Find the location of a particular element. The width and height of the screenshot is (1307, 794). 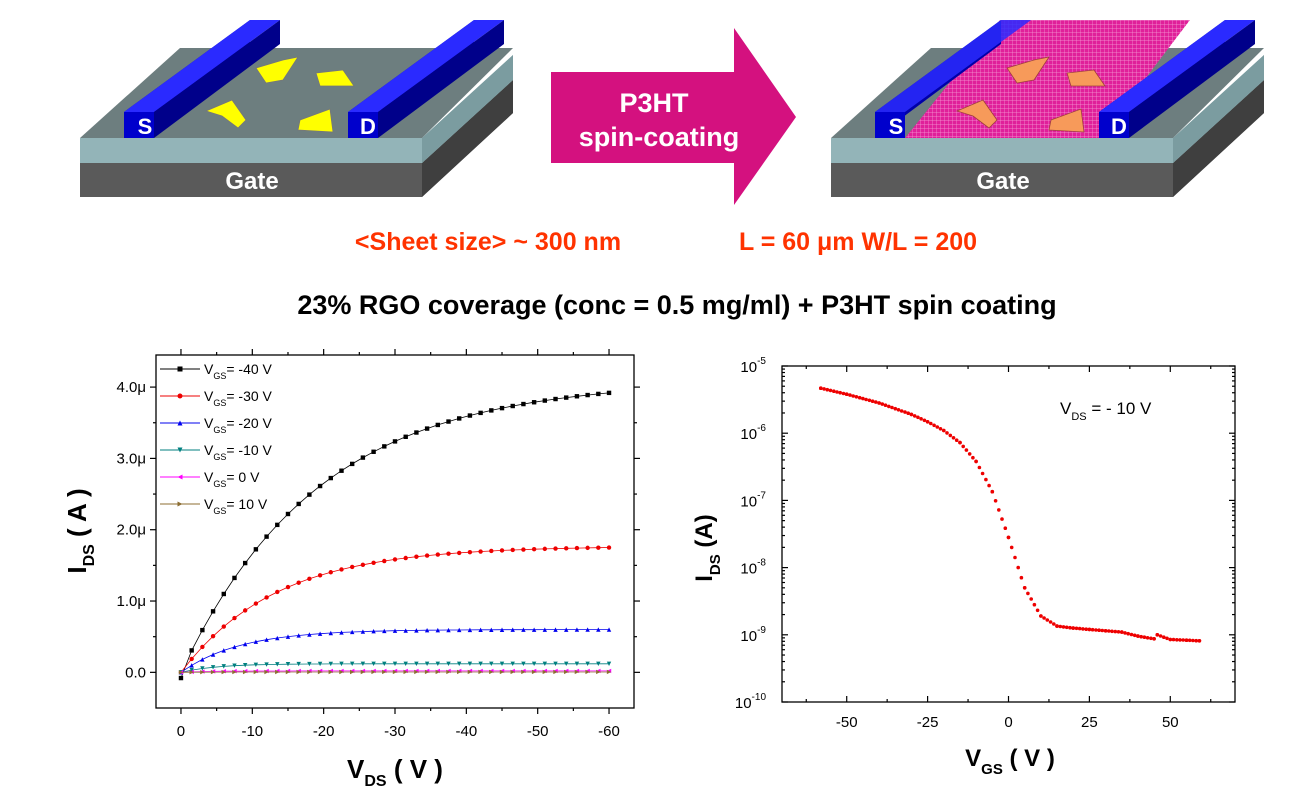

right-drain-face is located at coordinates (1114, 125).